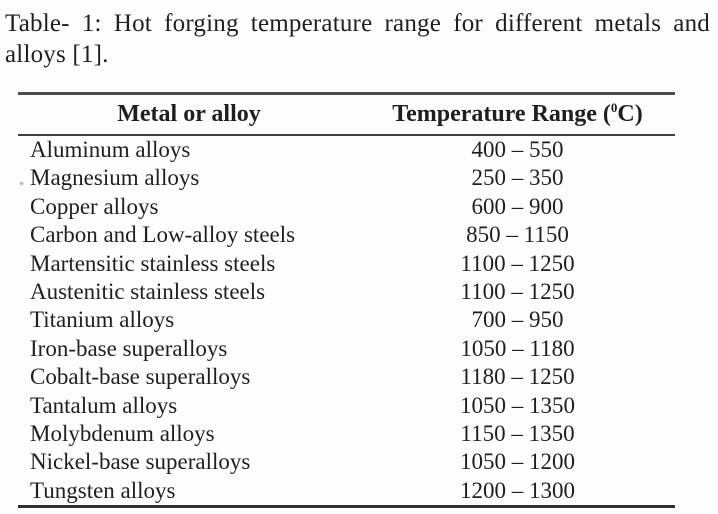  I want to click on table-row: Copper alloys 600 – 900, so click(346, 207).